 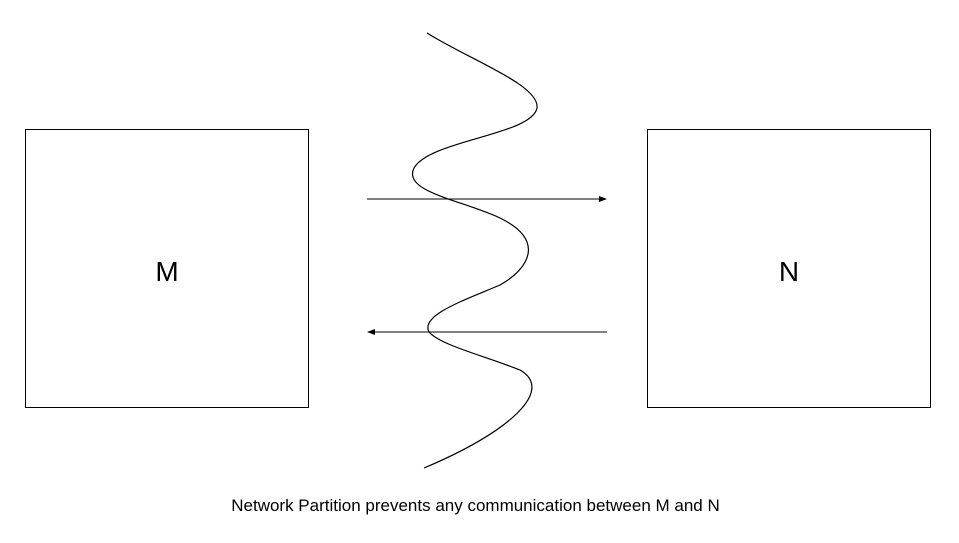 I want to click on partition-line, so click(x=474, y=250).